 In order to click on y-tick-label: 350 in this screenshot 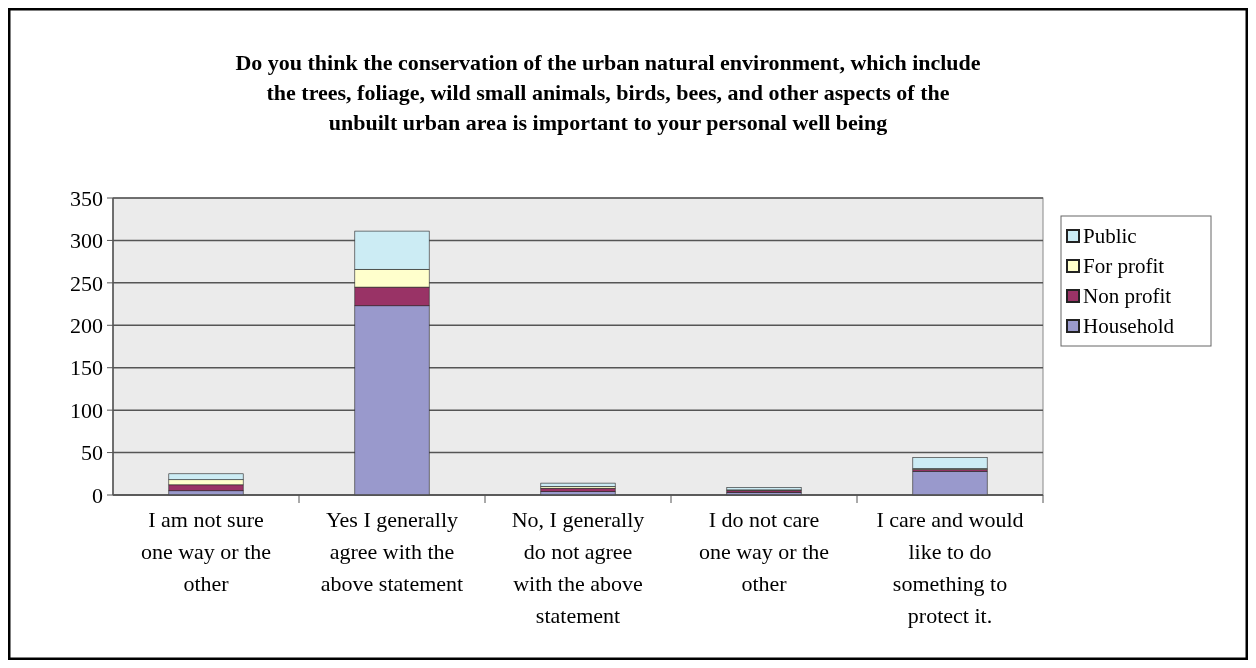, I will do `click(86, 198)`.